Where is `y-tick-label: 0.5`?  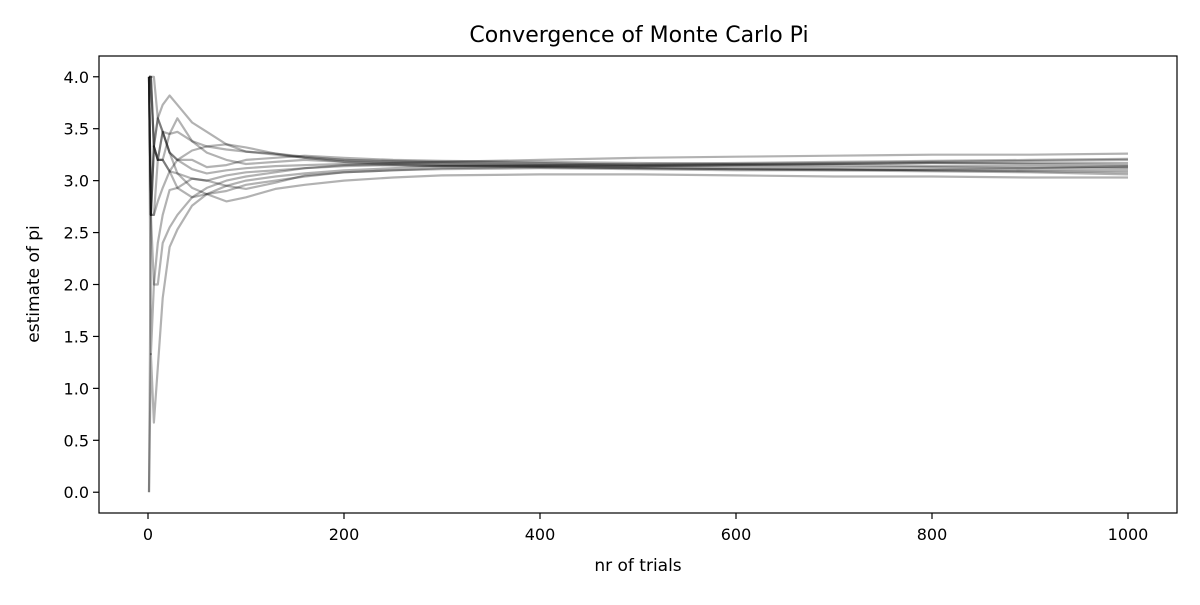 y-tick-label: 0.5 is located at coordinates (76, 440).